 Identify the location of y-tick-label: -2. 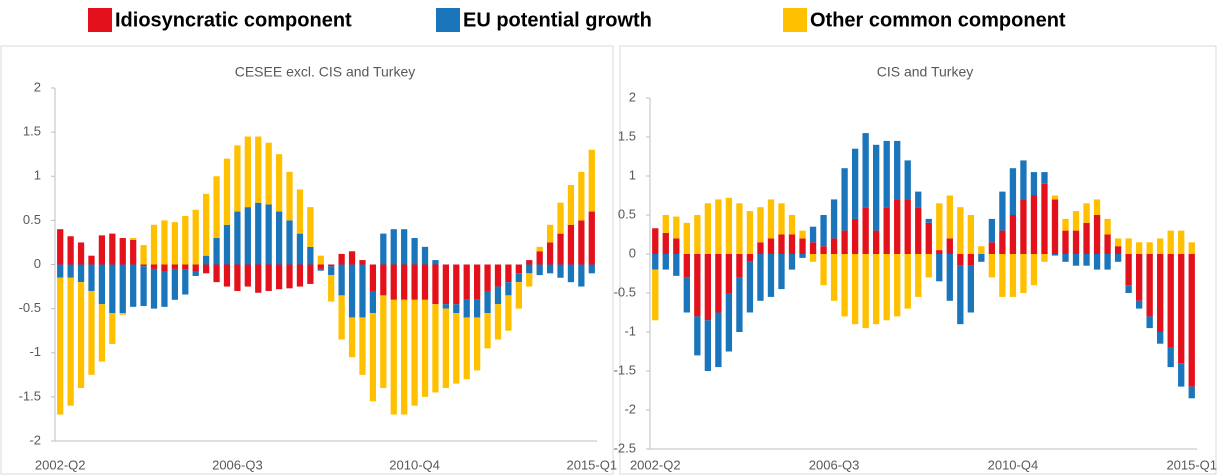
(35, 439).